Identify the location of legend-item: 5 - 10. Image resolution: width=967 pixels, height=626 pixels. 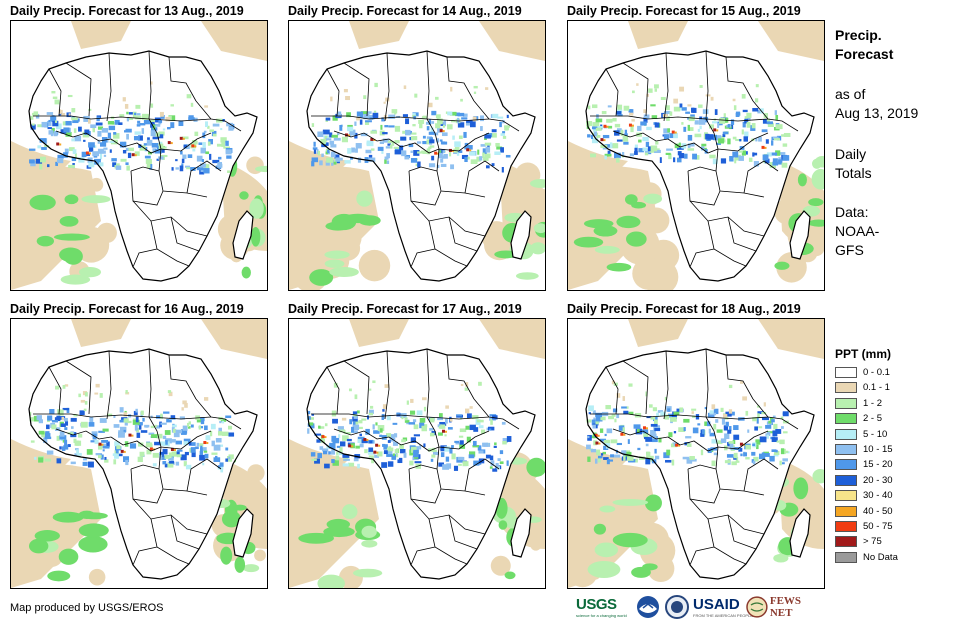
(897, 435).